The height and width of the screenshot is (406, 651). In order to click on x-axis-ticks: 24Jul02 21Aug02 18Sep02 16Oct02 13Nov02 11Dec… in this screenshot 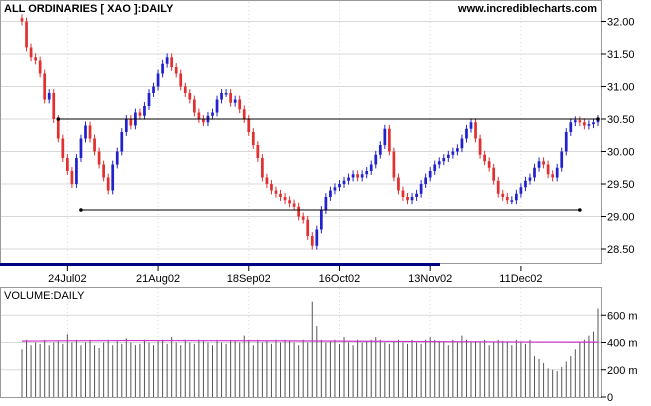, I will do `click(295, 275)`.